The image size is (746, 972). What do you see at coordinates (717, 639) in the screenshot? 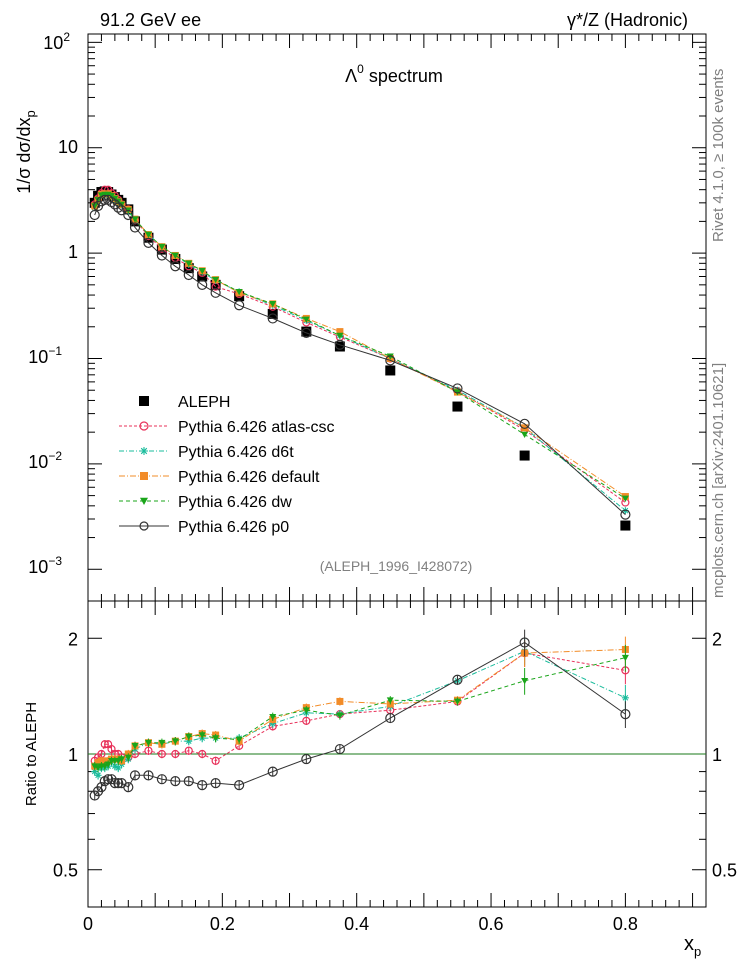
I see `ratio-ytick-label-right: 2` at bounding box center [717, 639].